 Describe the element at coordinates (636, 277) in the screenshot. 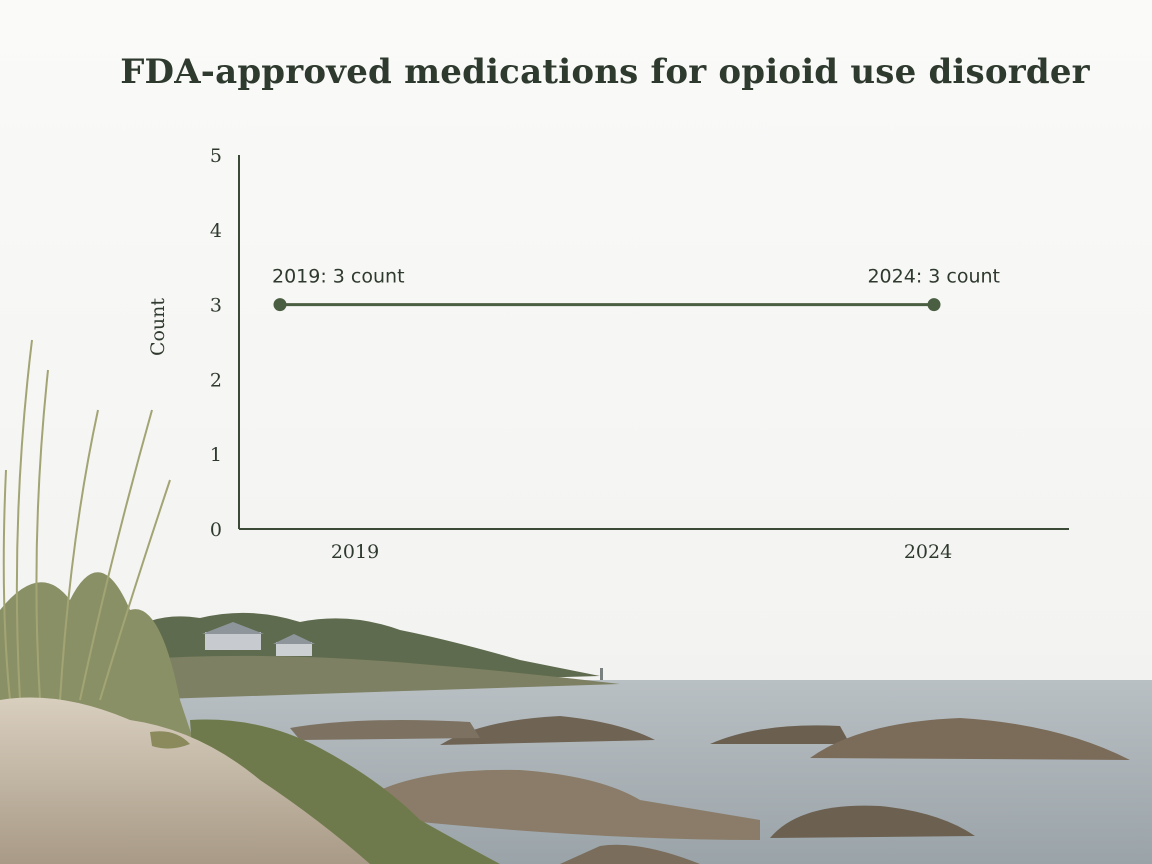

I see `annotations: 2019: 3 count 2024: 3 count` at that location.